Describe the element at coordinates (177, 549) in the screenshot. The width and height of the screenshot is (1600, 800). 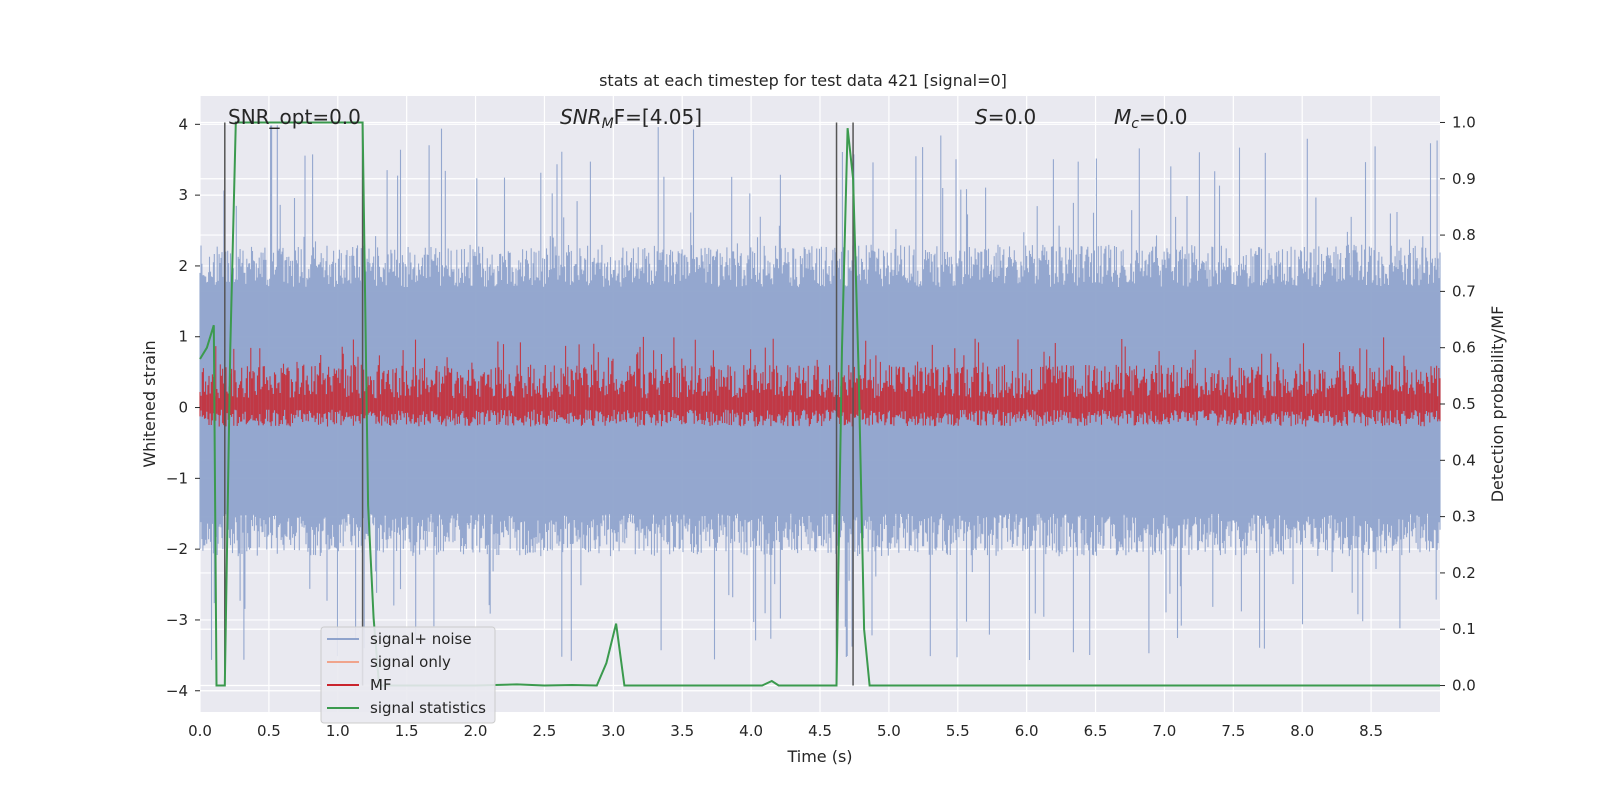
I see `y-tick-label-6: −2` at that location.